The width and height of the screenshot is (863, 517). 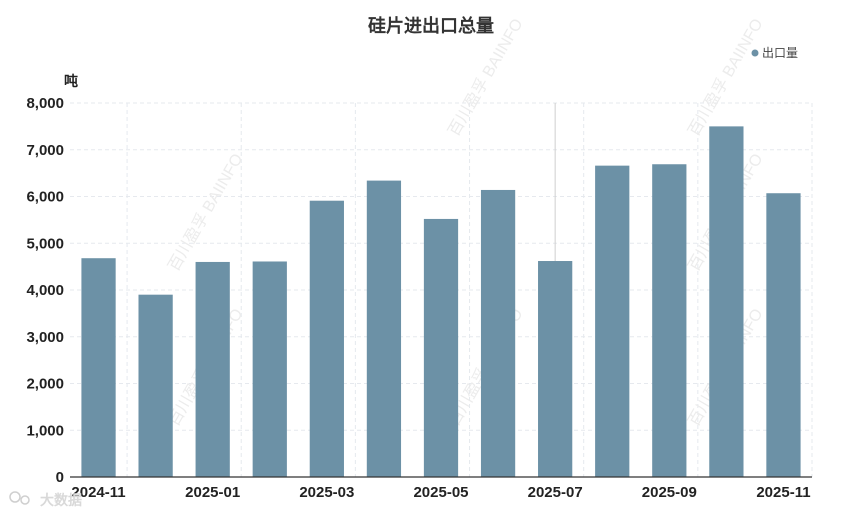 I want to click on y-tick-label: 0, so click(x=60, y=477).